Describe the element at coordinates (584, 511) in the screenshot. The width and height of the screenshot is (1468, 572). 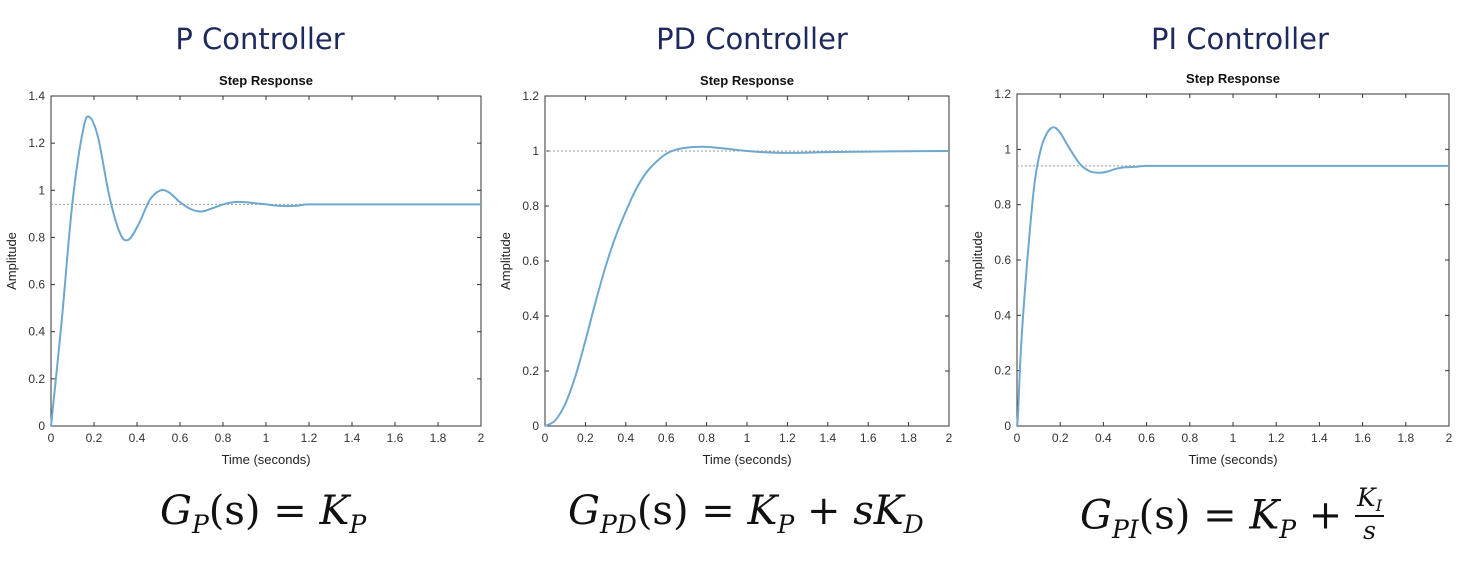
I see `formula-pd-g: G` at that location.